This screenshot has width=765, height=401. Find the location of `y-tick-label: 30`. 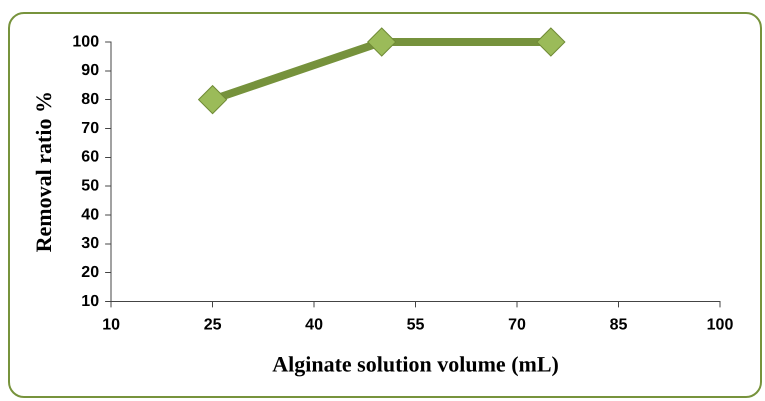

y-tick-label: 30 is located at coordinates (90, 243).